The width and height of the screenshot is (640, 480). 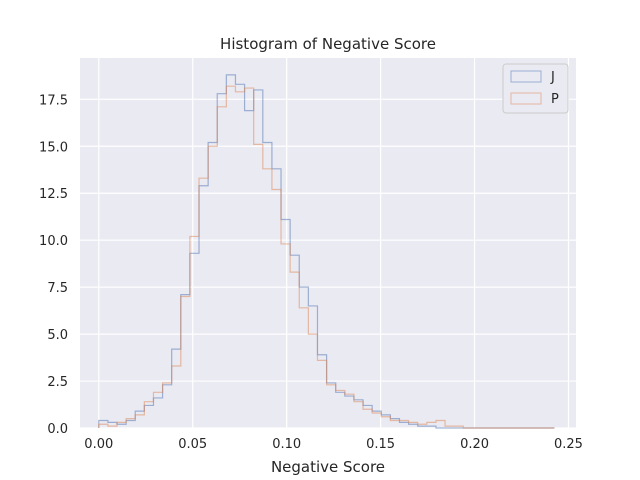 I want to click on x-tick-label: 0.10, so click(x=286, y=444).